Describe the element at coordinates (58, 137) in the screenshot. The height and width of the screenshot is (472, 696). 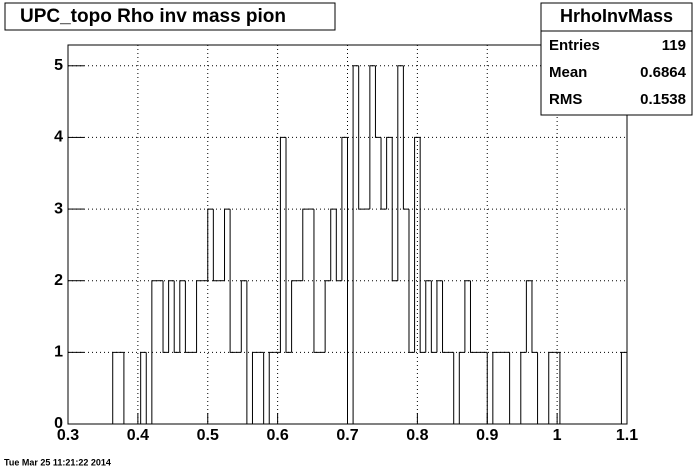
I see `y-tick-label: 4` at that location.